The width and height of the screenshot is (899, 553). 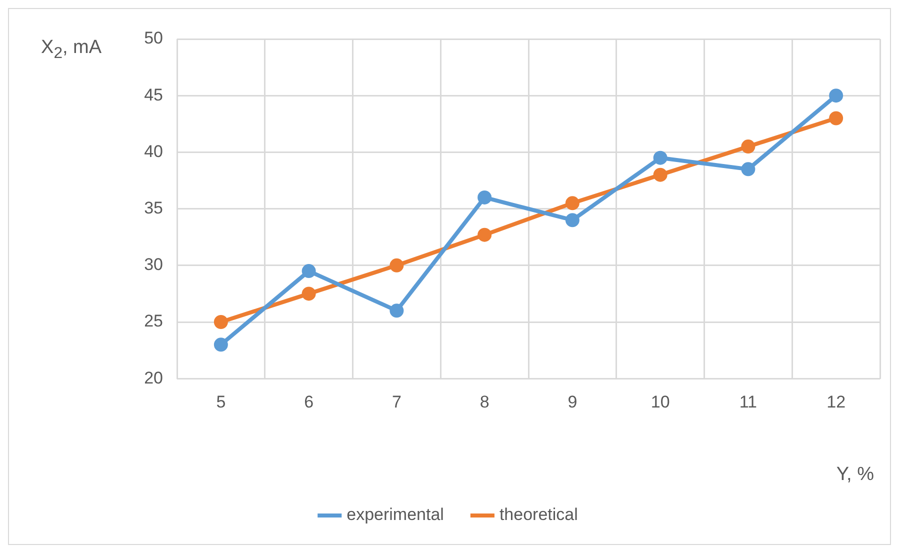 What do you see at coordinates (855, 475) in the screenshot?
I see `x-axis-title: Y, %` at bounding box center [855, 475].